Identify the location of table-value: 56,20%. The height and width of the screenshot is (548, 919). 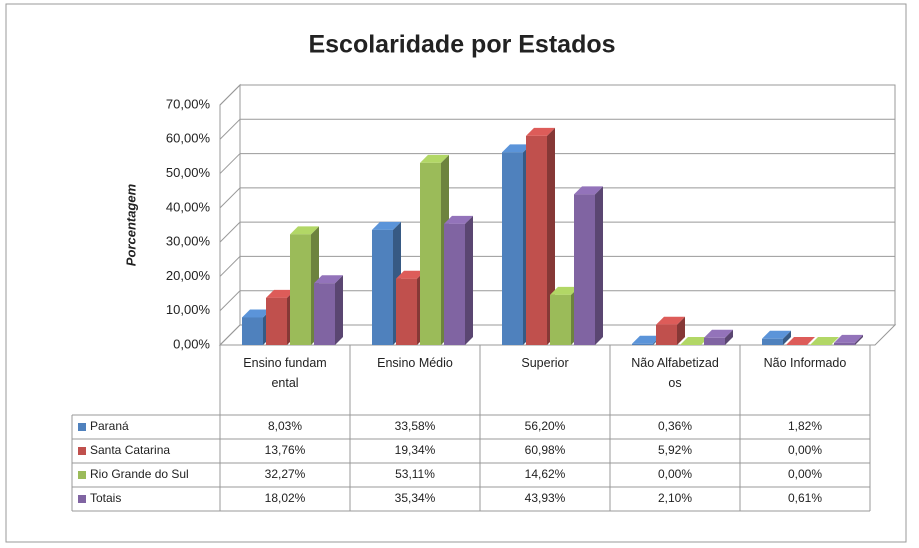
(545, 426).